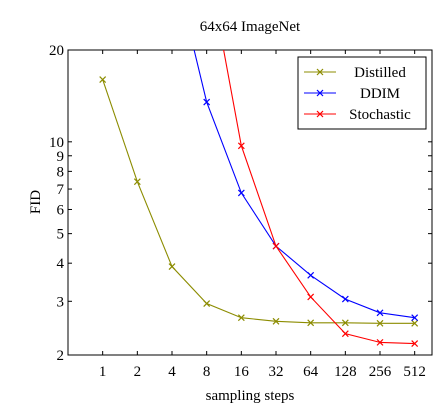 The width and height of the screenshot is (441, 407). I want to click on x-tick-label: 256, so click(380, 372).